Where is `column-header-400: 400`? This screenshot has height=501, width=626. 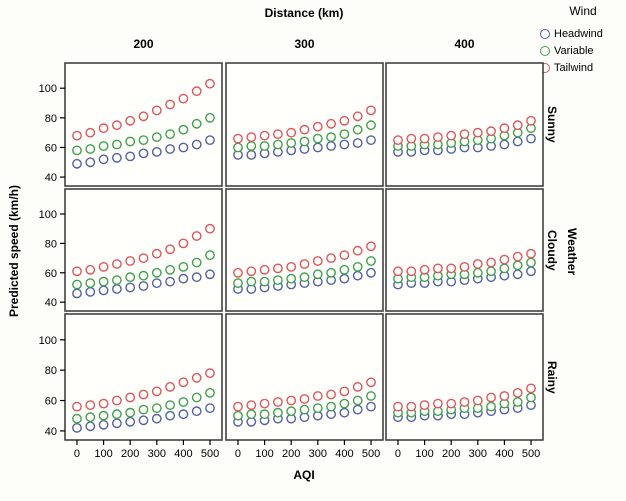
column-header-400: 400 is located at coordinates (464, 44).